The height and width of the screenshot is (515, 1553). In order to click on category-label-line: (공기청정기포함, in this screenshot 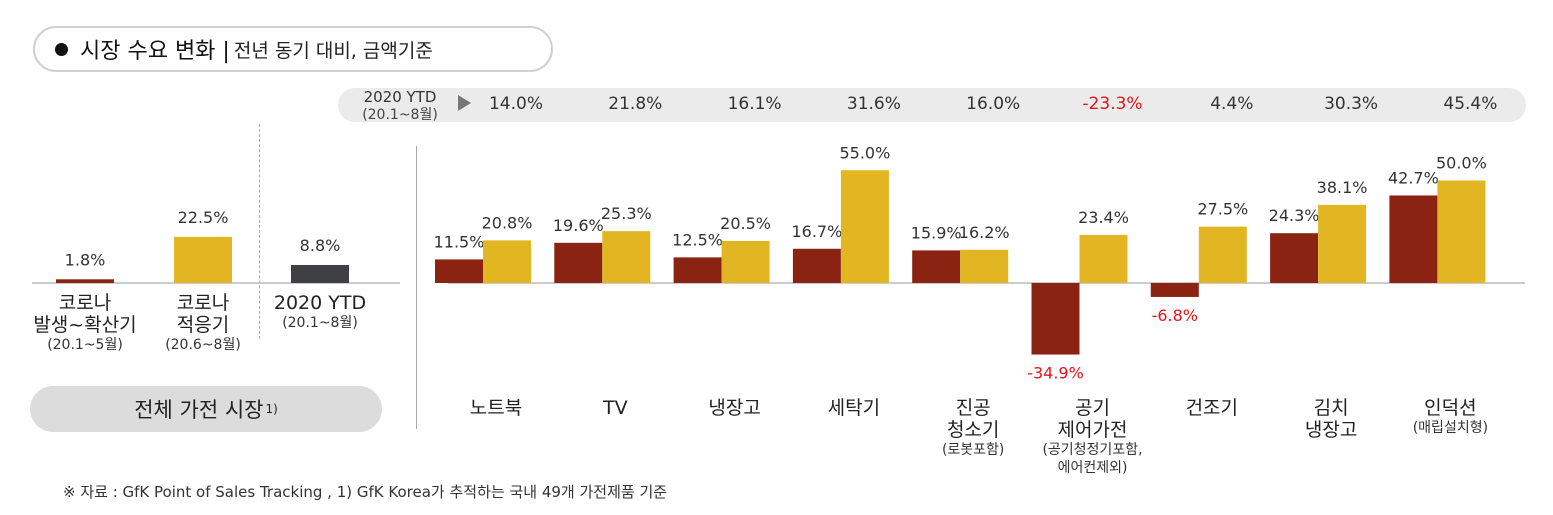, I will do `click(1092, 450)`.